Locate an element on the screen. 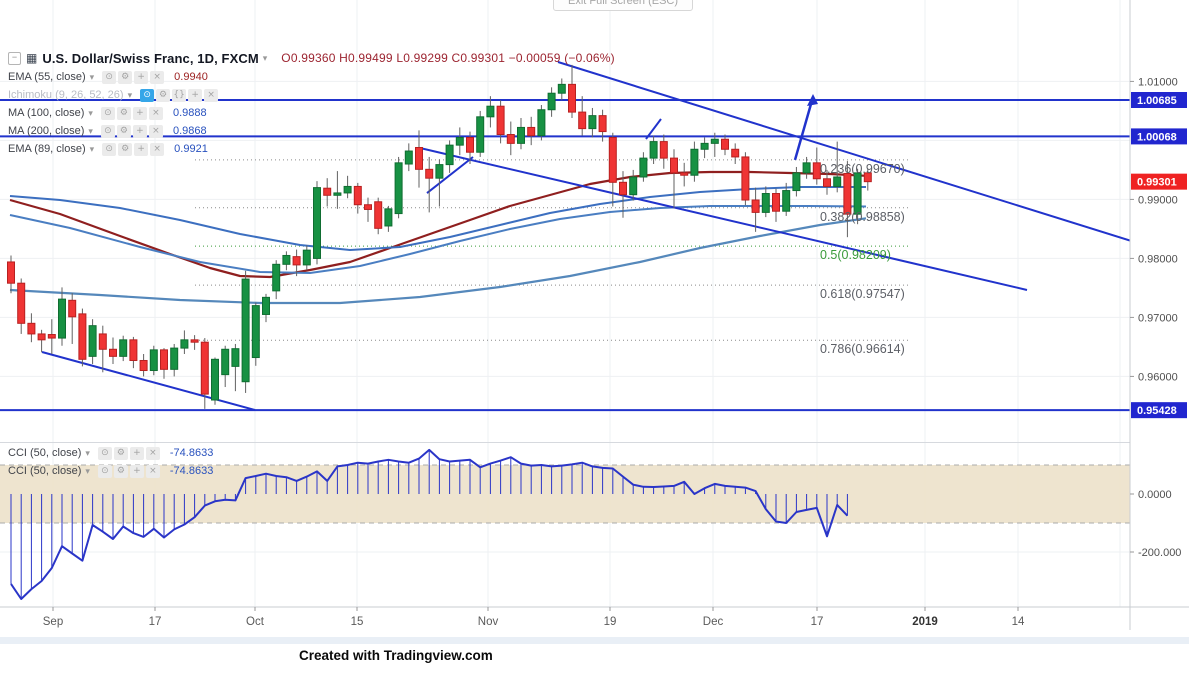  chart-style-icon: ▦ is located at coordinates (32, 58).